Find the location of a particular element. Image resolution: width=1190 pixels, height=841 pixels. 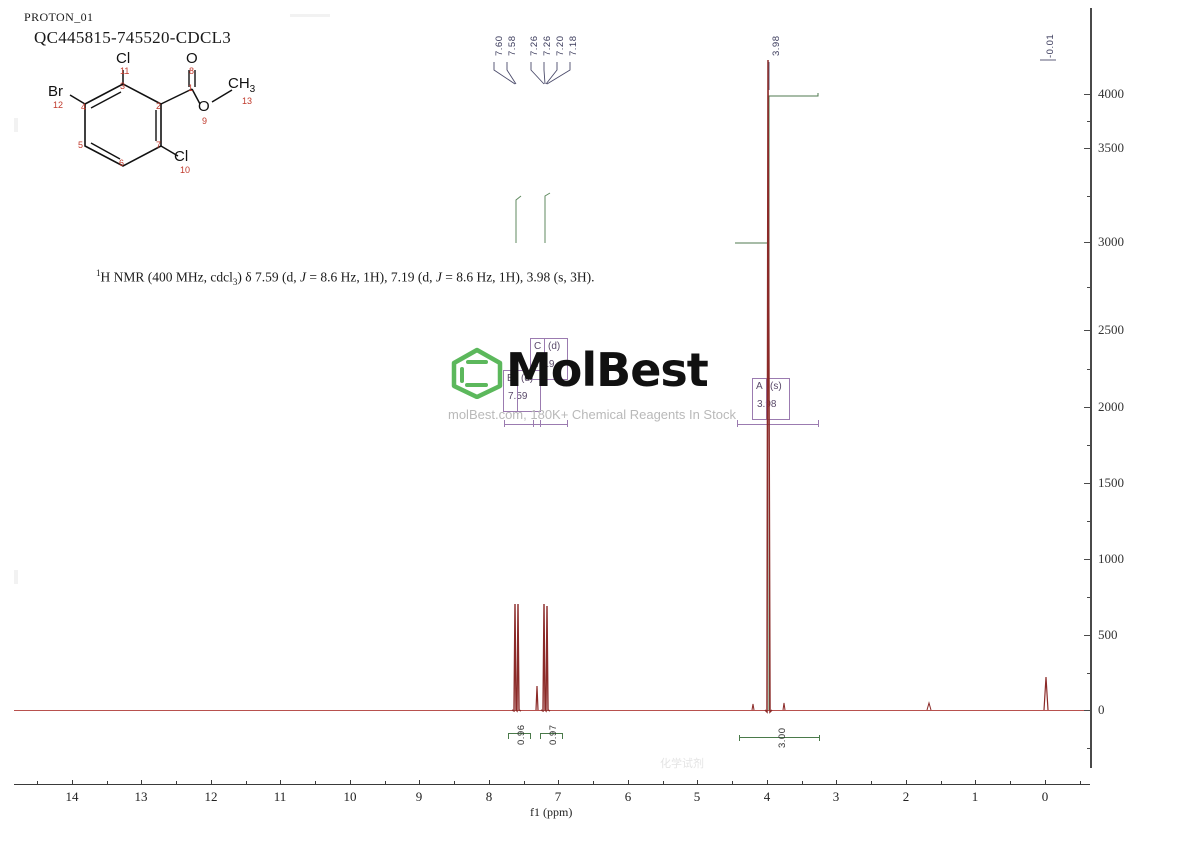

x-label-8: 8 is located at coordinates (489, 796).